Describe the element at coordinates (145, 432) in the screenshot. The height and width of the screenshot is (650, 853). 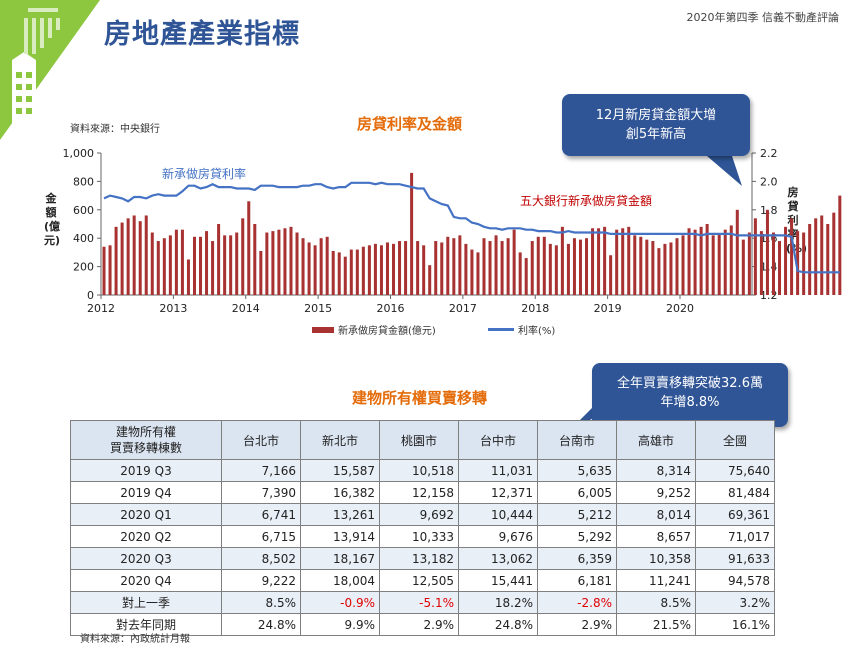
I see `row-header-line1: 建物所有權` at that location.